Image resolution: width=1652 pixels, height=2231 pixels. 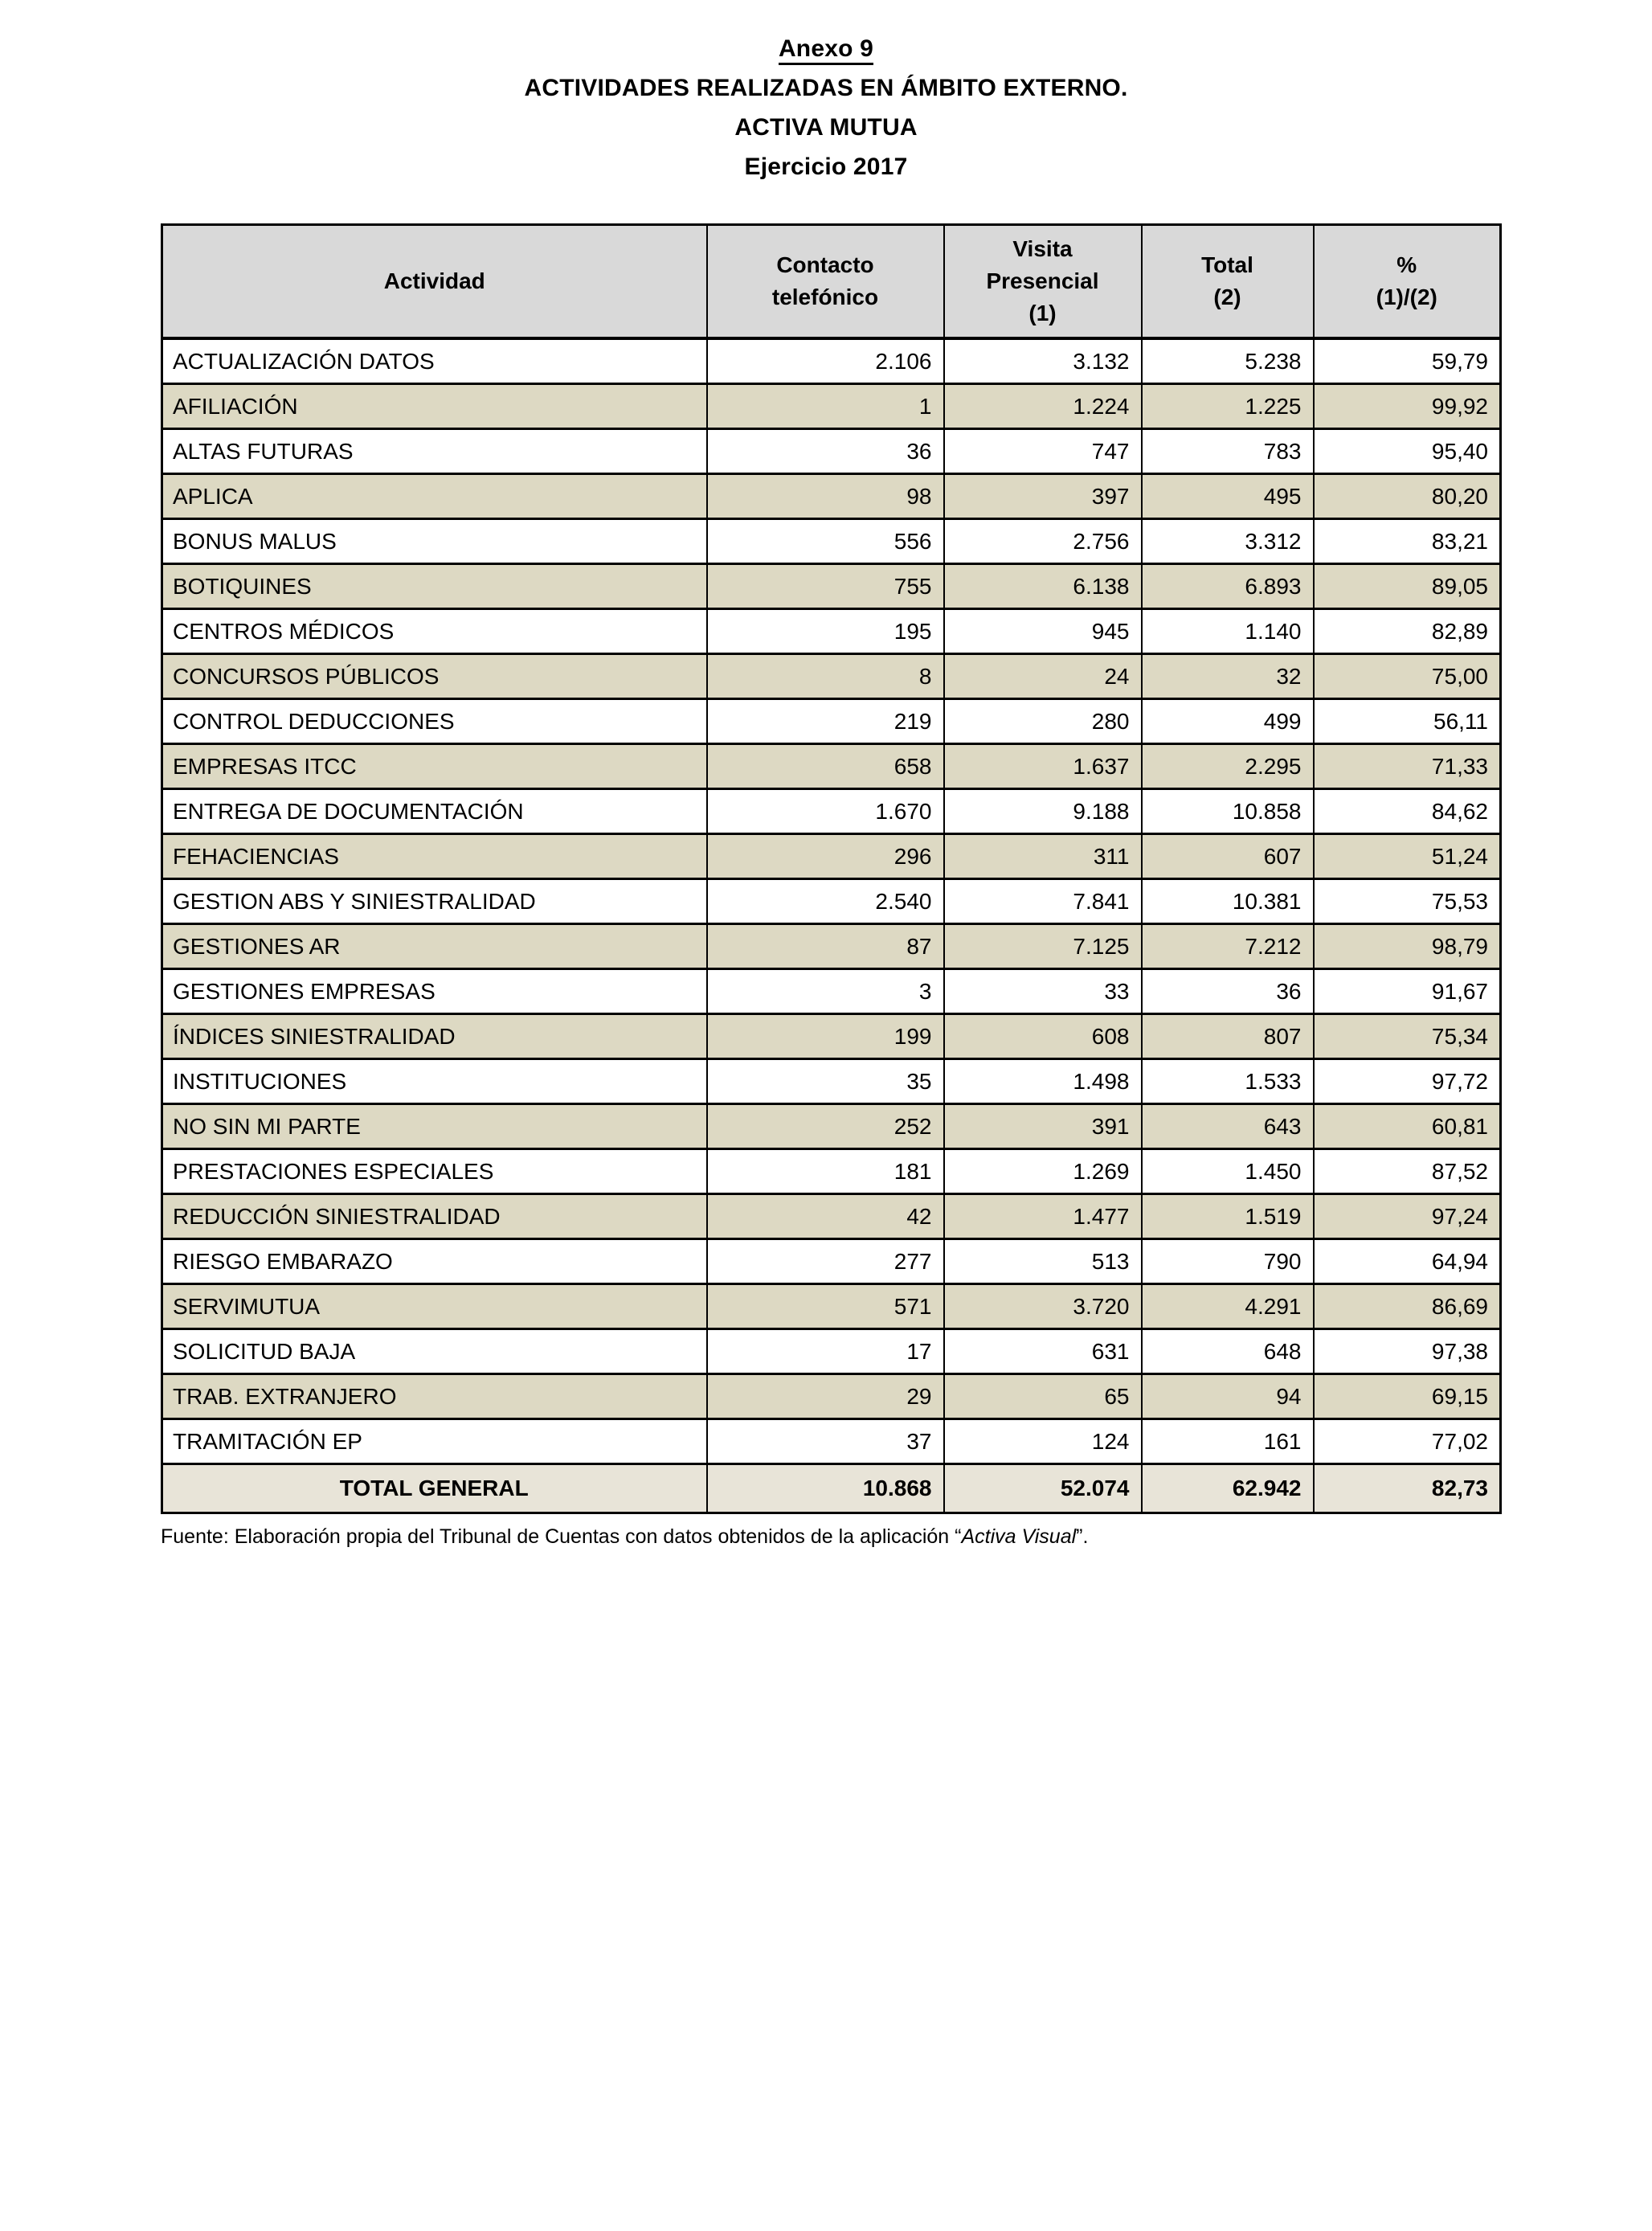 What do you see at coordinates (1407, 497) in the screenshot?
I see `pct-cell: 80,20` at bounding box center [1407, 497].